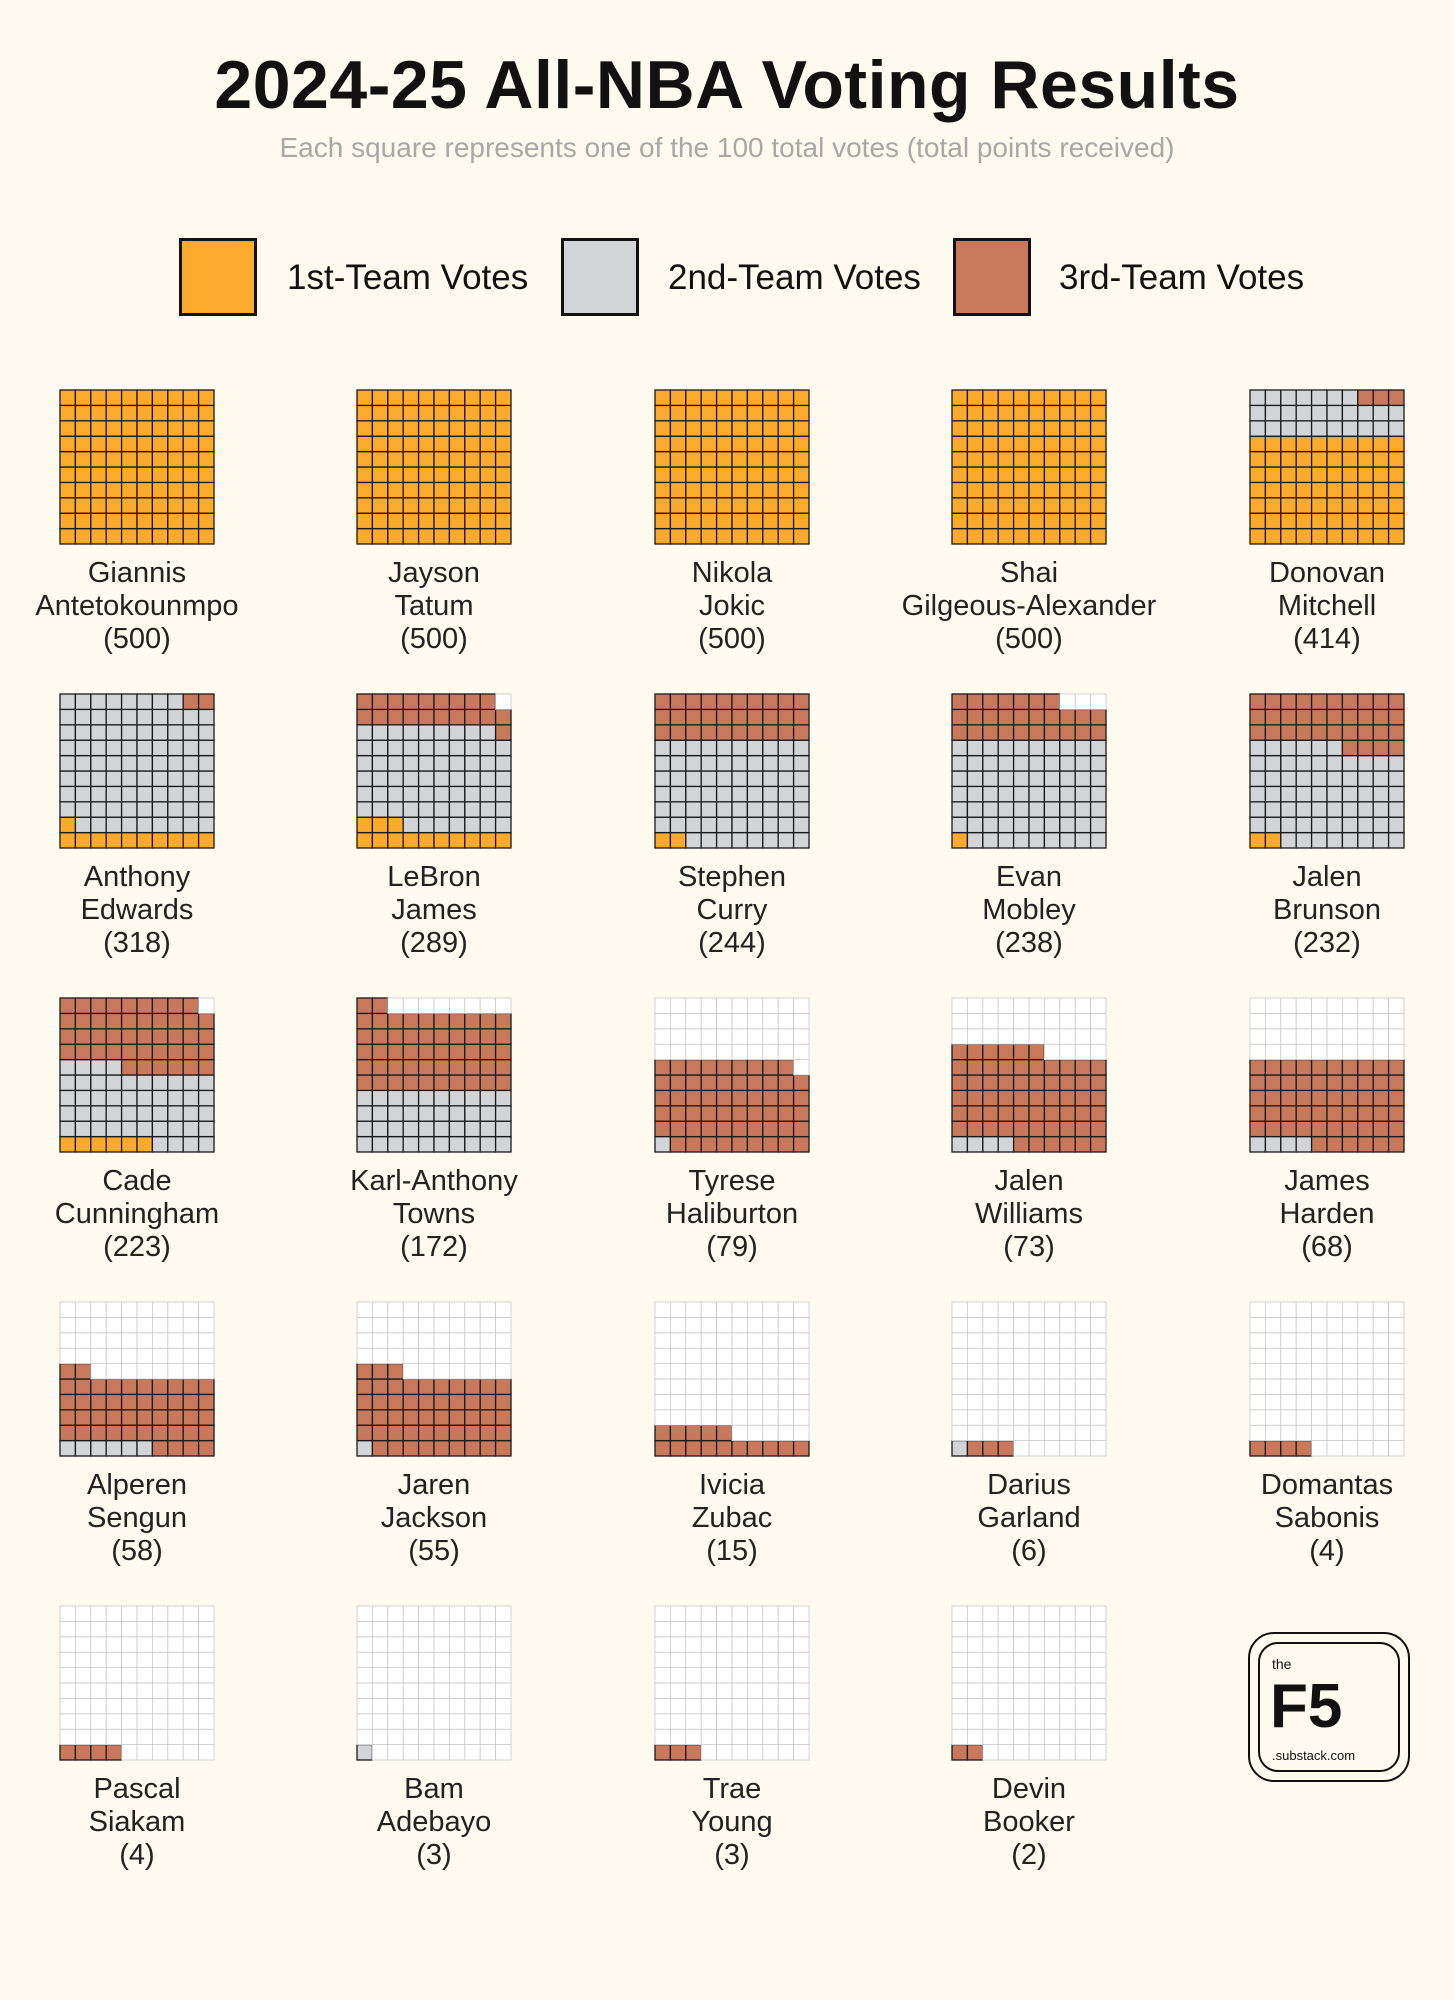 Image resolution: width=1454 pixels, height=2000 pixels. I want to click on player-name-line: Karl-Anthony, so click(434, 1181).